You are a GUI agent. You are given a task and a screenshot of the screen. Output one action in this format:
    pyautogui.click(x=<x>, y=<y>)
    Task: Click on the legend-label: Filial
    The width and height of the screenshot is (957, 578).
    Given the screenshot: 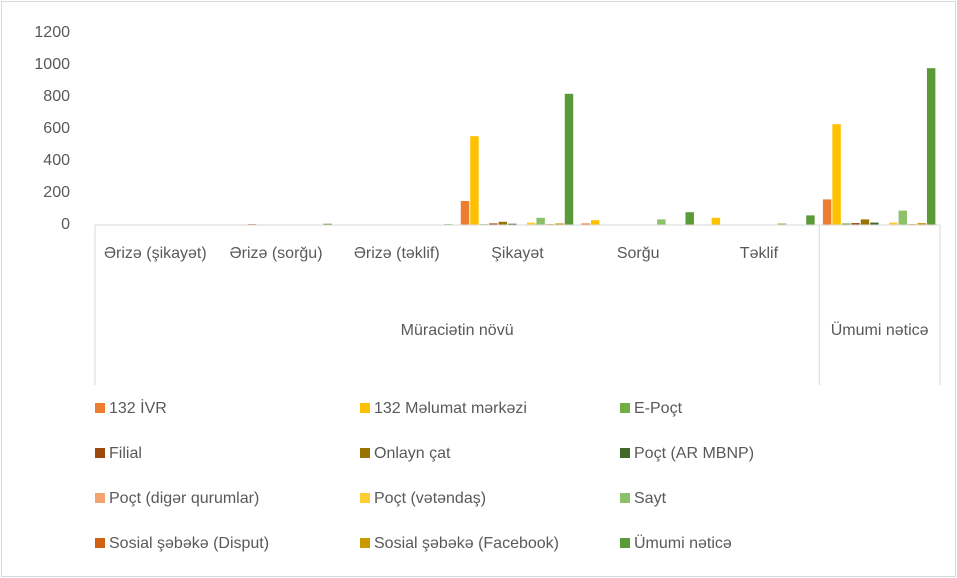 What is the action you would take?
    pyautogui.click(x=125, y=453)
    